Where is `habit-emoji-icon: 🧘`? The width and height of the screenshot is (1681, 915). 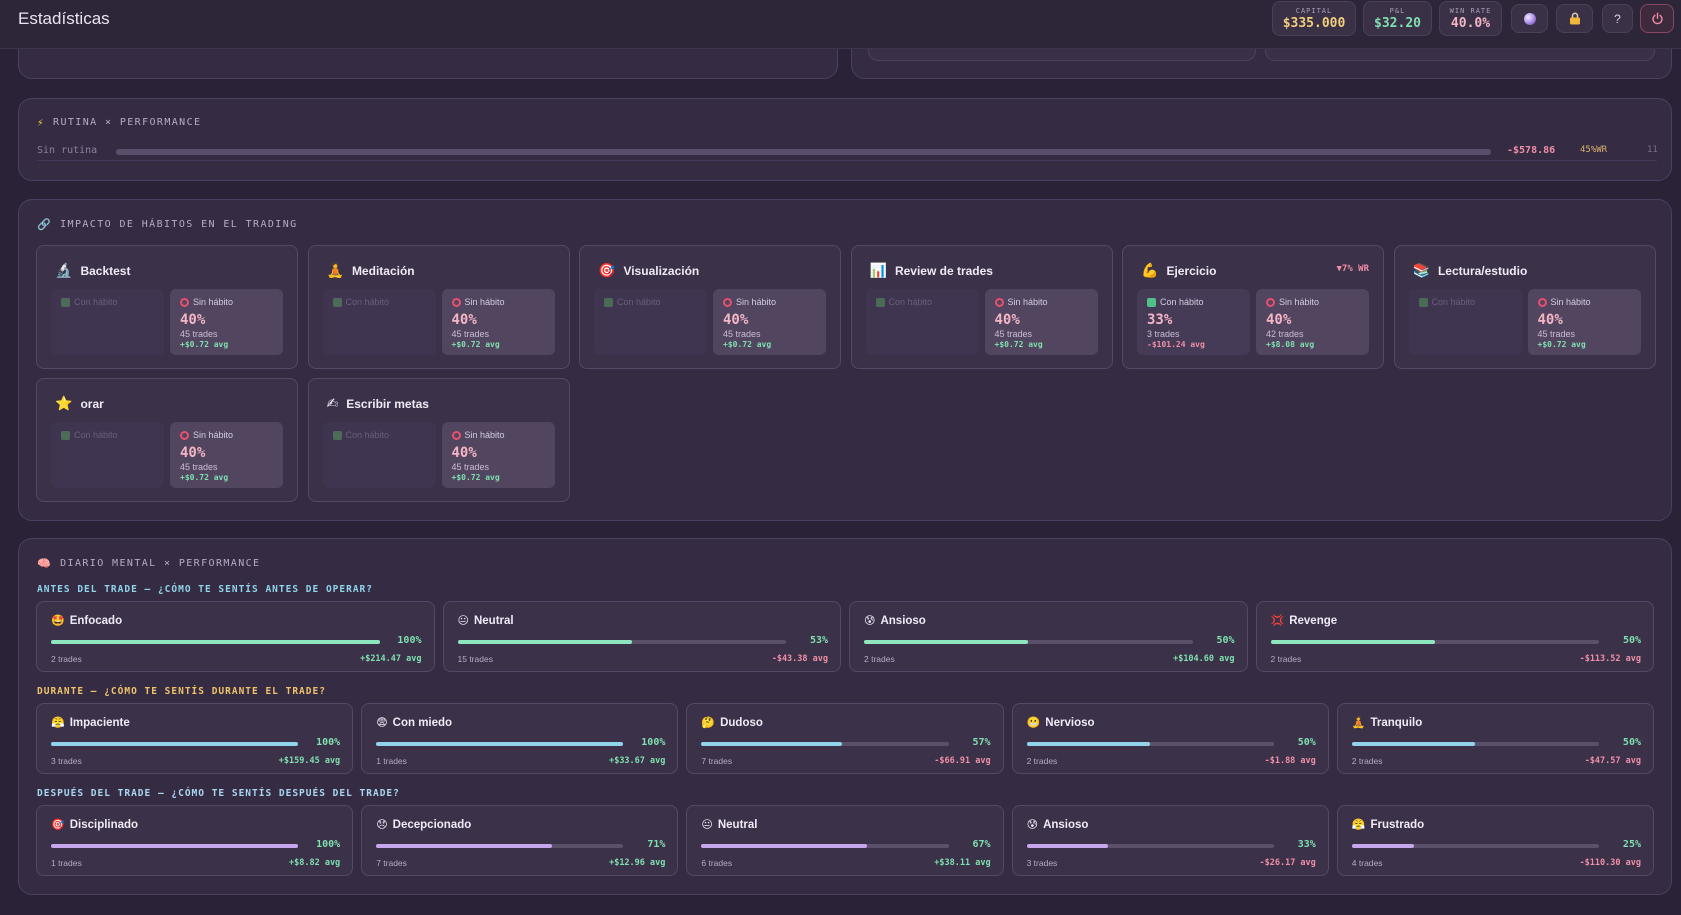 habit-emoji-icon: 🧘 is located at coordinates (335, 270).